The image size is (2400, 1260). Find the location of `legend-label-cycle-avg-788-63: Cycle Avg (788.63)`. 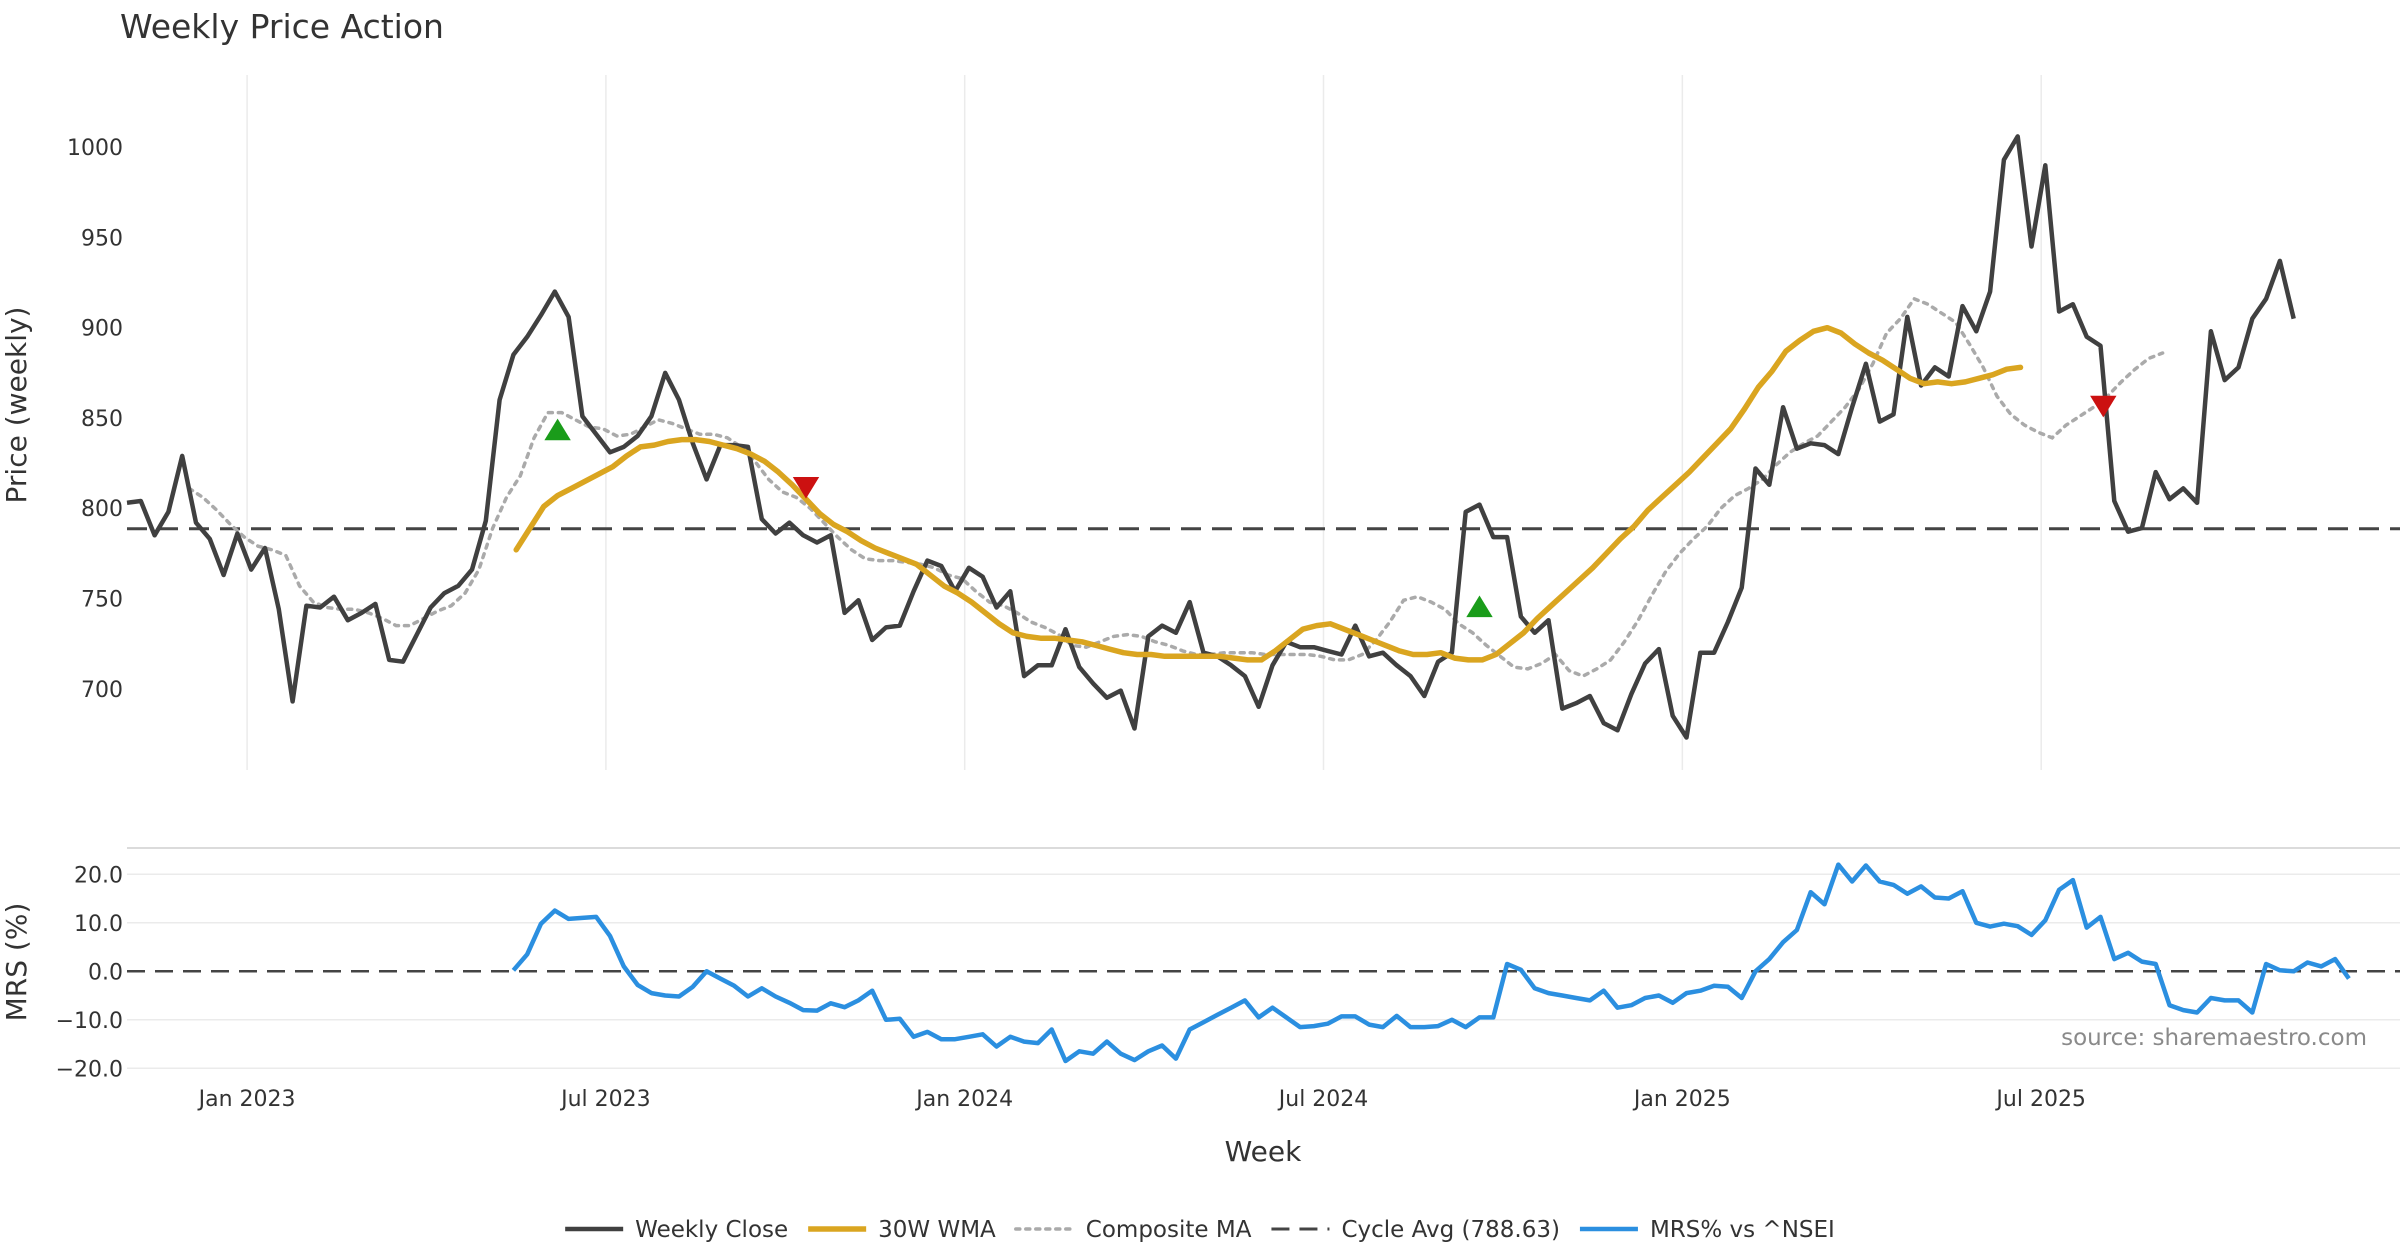

legend-label-cycle-avg-788-63: Cycle Avg (788.63) is located at coordinates (1450, 1230).